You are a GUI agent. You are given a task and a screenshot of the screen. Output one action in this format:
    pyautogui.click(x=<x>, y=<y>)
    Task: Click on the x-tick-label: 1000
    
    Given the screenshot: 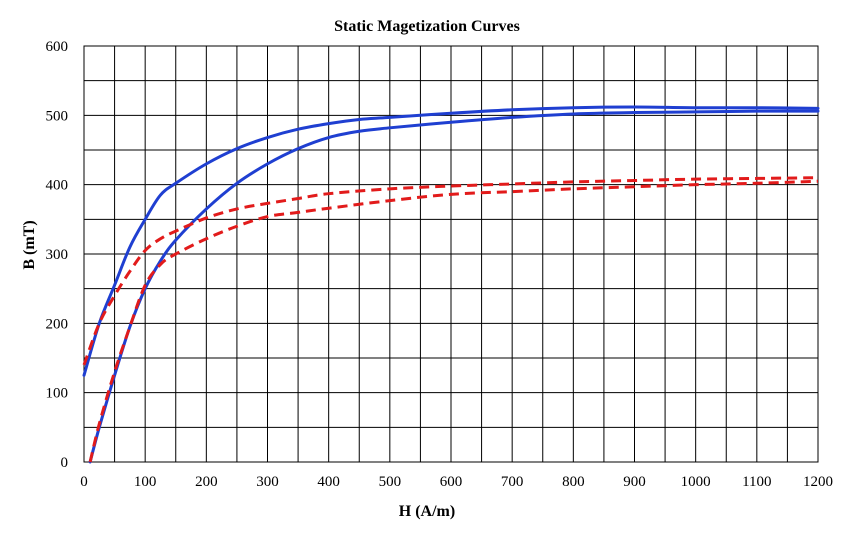 What is the action you would take?
    pyautogui.click(x=696, y=482)
    